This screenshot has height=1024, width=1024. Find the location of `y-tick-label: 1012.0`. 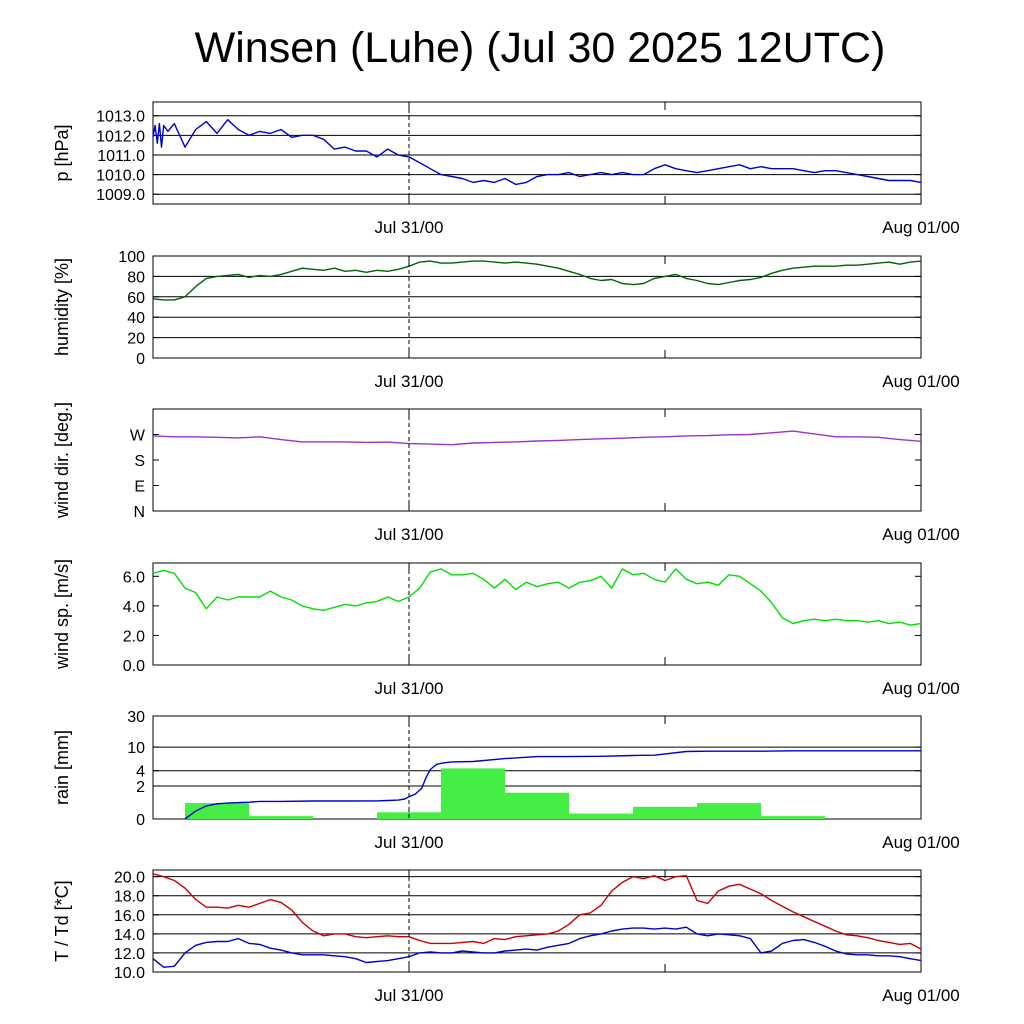

y-tick-label: 1012.0 is located at coordinates (120, 136).